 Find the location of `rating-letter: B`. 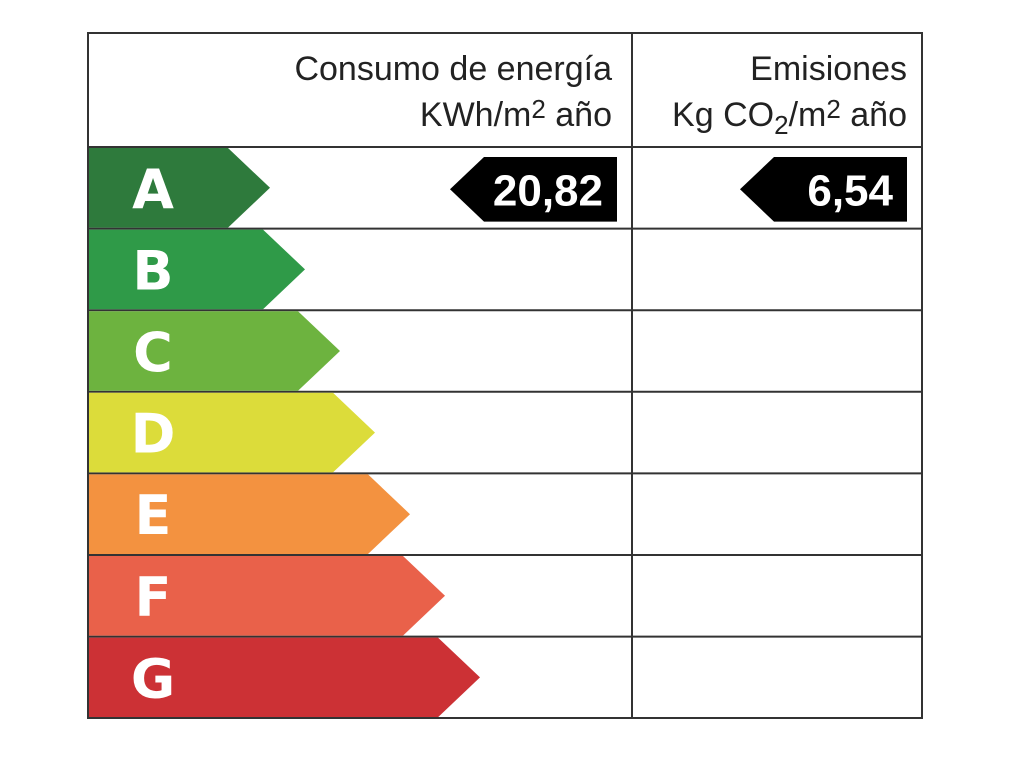

rating-letter: B is located at coordinates (152, 270).